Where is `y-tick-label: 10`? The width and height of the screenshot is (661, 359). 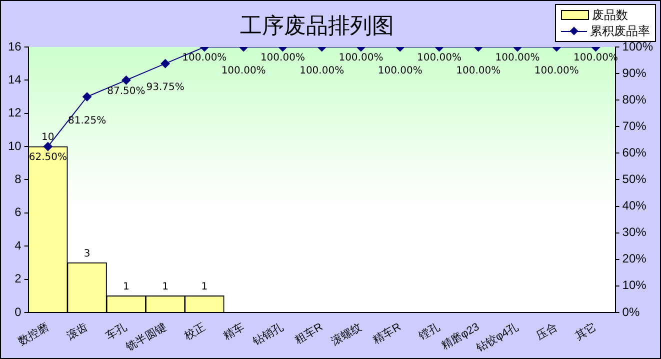
y-tick-label: 10 is located at coordinates (15, 145).